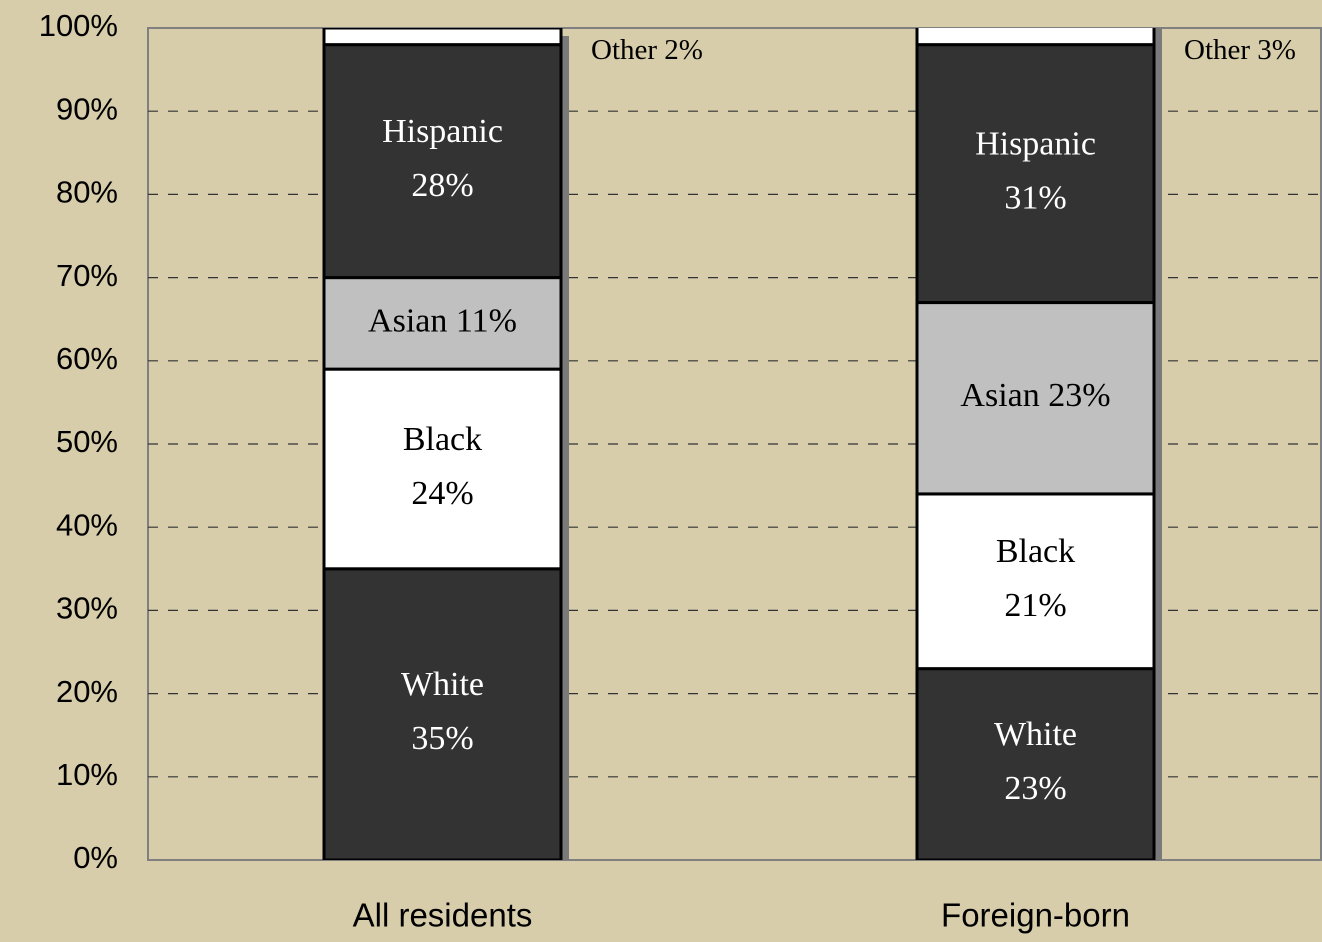 Image resolution: width=1322 pixels, height=942 pixels. Describe the element at coordinates (1035, 197) in the screenshot. I see `segment-label: 31%` at that location.